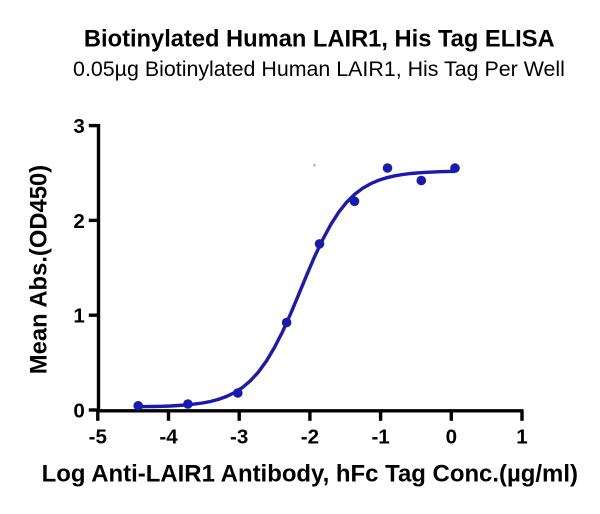 This screenshot has width=600, height=514. I want to click on svg-text: 2, so click(78, 221).